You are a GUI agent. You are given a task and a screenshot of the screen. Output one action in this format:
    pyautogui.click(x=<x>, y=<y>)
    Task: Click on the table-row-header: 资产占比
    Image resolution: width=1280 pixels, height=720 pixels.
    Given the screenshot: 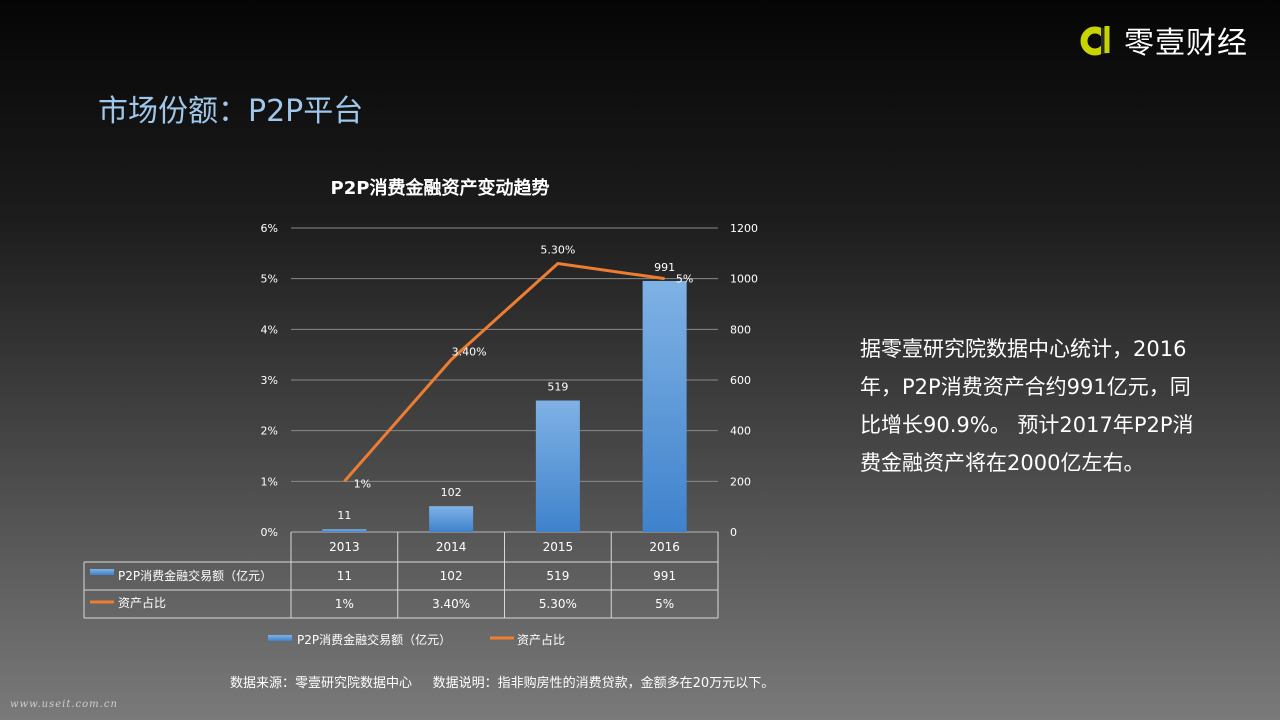 What is the action you would take?
    pyautogui.click(x=142, y=602)
    